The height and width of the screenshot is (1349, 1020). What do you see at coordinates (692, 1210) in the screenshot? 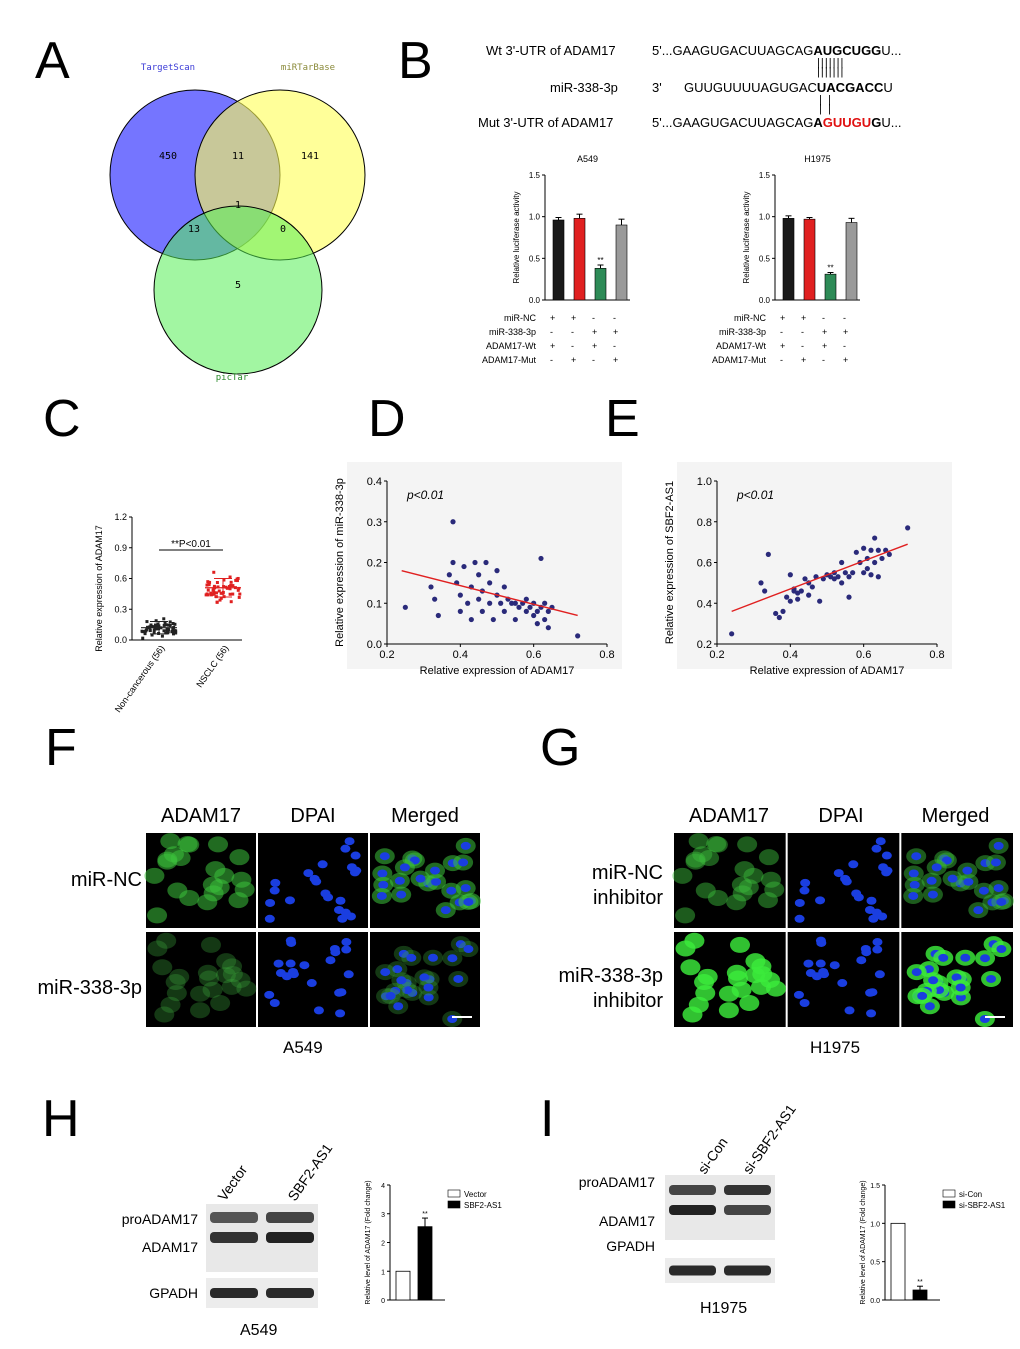
I see `protein-band` at bounding box center [692, 1210].